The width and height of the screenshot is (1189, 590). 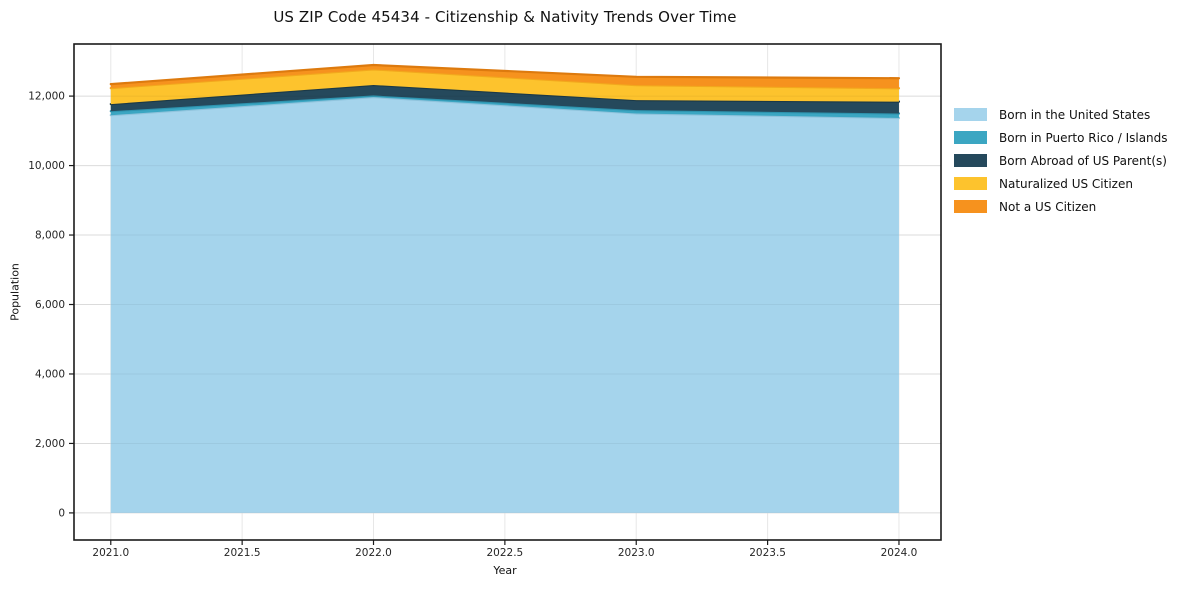 What do you see at coordinates (61, 514) in the screenshot?
I see `y-tick-label: 0` at bounding box center [61, 514].